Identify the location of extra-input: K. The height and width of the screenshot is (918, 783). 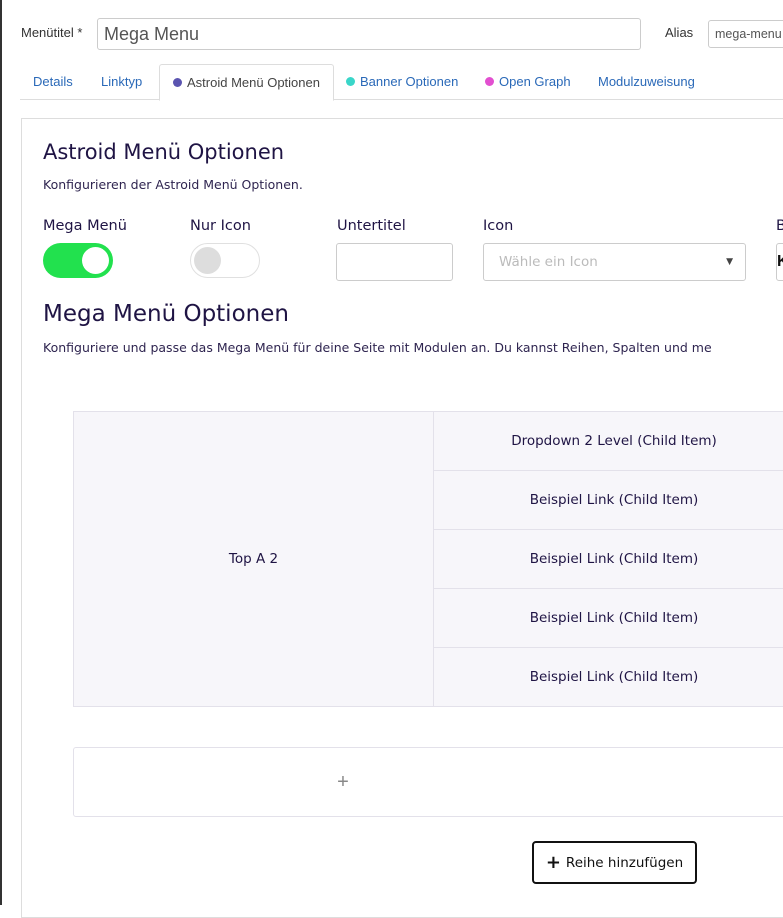
(779, 262).